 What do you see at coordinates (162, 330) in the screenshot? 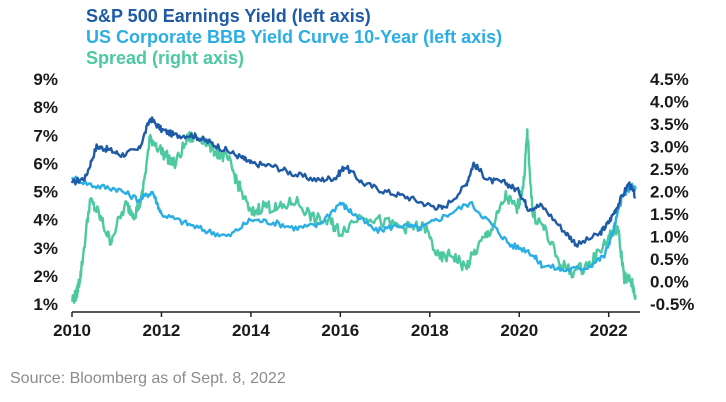
I see `x-tick-label: 2012` at bounding box center [162, 330].